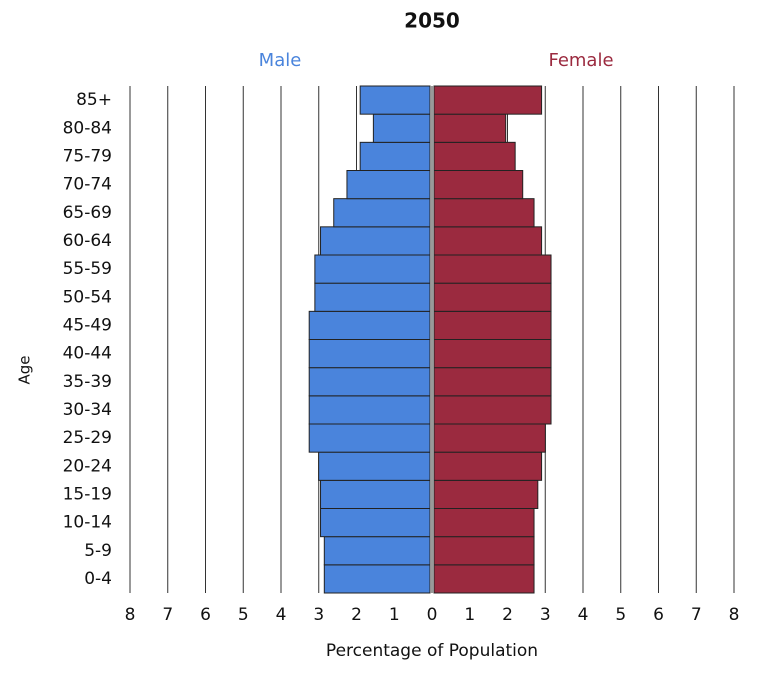 This screenshot has width=768, height=683. What do you see at coordinates (580, 60) in the screenshot?
I see `legend-label: Female` at bounding box center [580, 60].